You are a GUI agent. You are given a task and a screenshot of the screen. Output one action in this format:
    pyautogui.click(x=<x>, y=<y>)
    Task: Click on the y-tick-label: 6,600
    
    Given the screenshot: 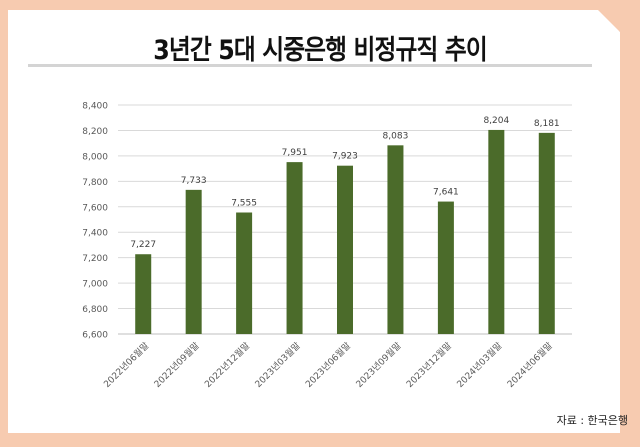 What is the action you would take?
    pyautogui.click(x=95, y=336)
    